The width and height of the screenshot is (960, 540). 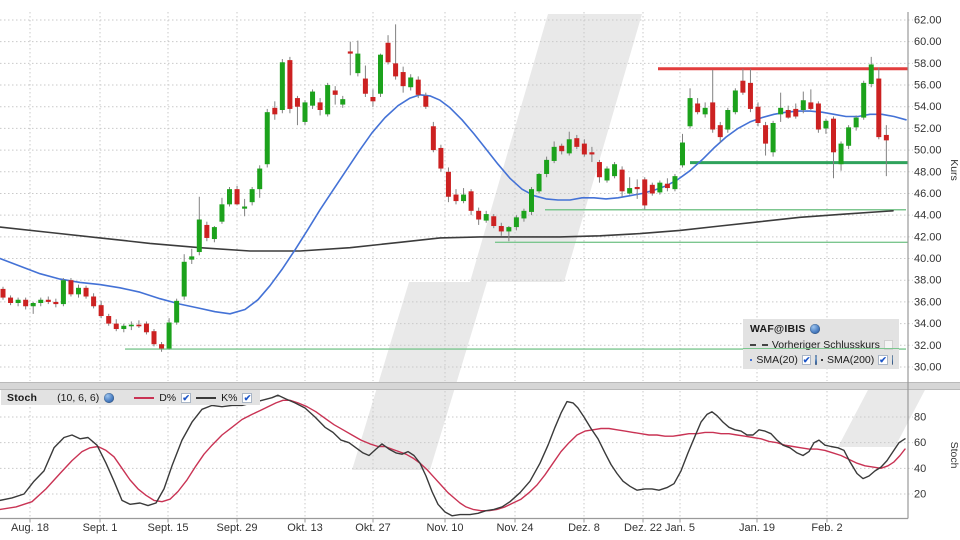 I want to click on x-tick-label: Jan. 5, so click(x=680, y=528).